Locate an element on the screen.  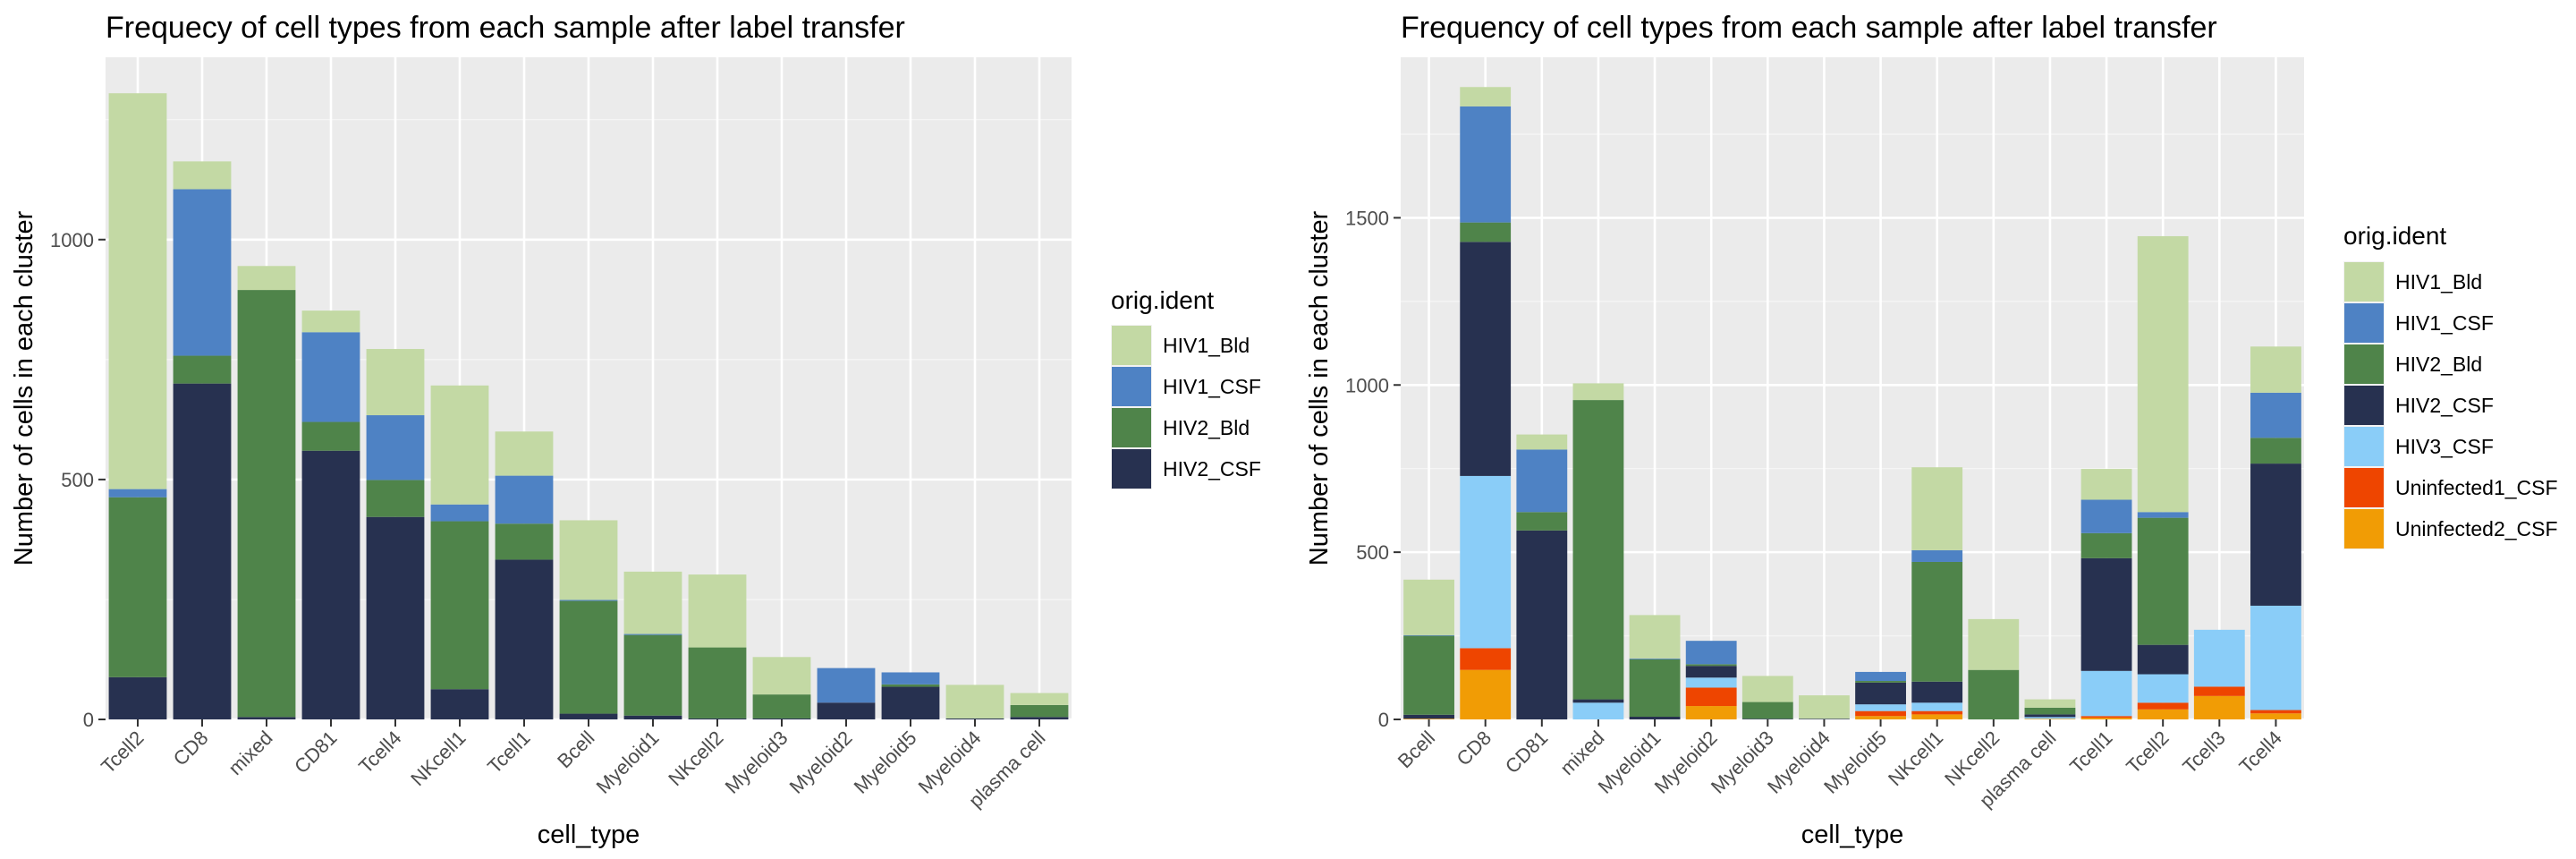
x-tick-label-tcell2: Tcell2 is located at coordinates (122, 752).